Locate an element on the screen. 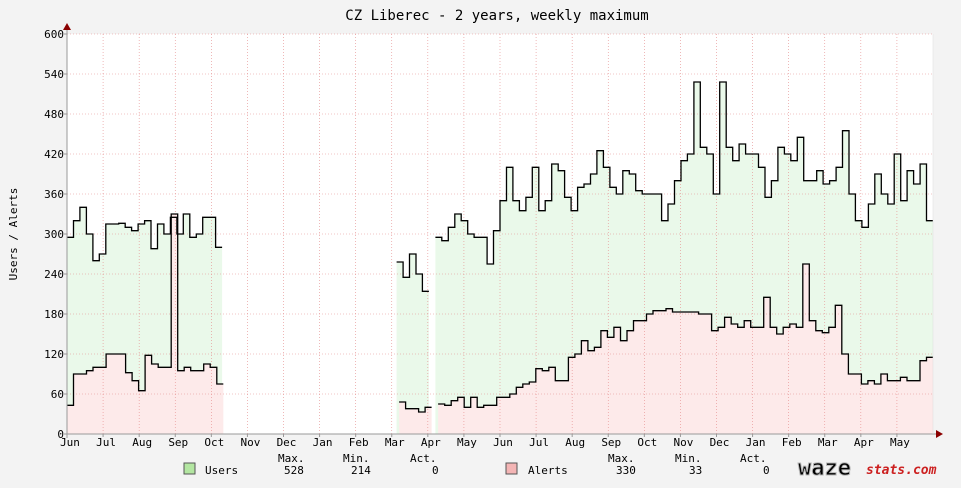 The width and height of the screenshot is (961, 488). legend-max-users: 528 is located at coordinates (294, 470).